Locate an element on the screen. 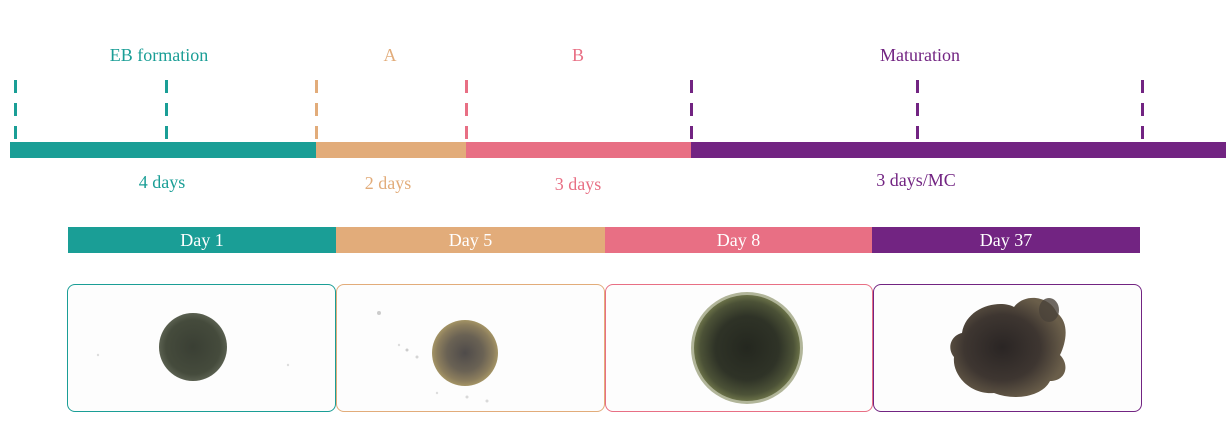 Image resolution: width=1231 pixels, height=433 pixels. timeline-segment-a is located at coordinates (391, 150).